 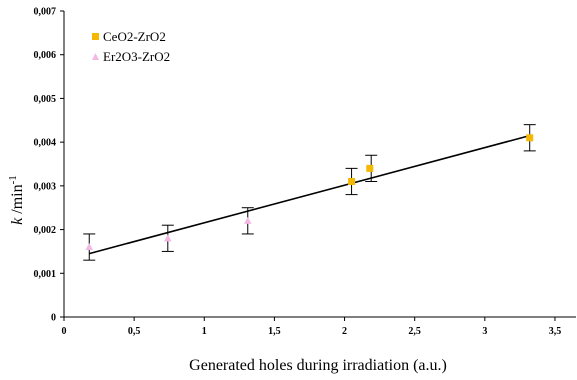 I want to click on y-tick-label: 0, so click(x=53, y=318).